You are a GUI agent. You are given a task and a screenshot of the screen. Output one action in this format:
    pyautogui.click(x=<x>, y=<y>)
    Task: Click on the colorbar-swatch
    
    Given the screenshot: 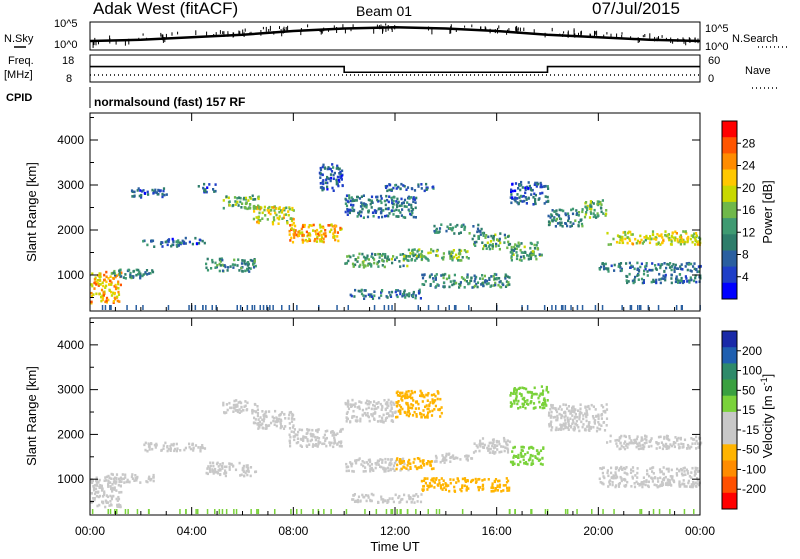 What is the action you would take?
    pyautogui.click(x=729, y=194)
    